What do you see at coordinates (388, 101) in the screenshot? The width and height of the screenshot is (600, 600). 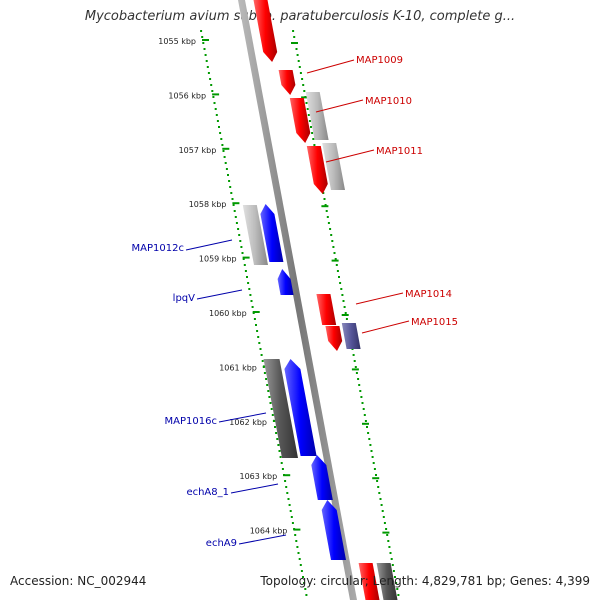 I see `gene-label-map1010: MAP1010` at bounding box center [388, 101].